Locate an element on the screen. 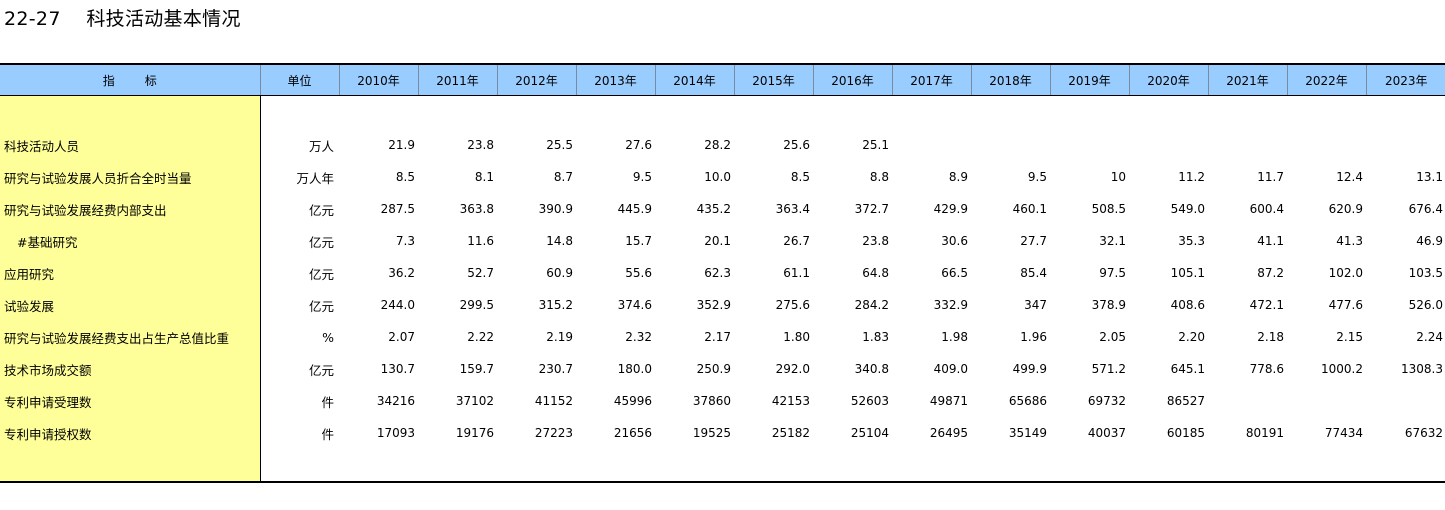 This screenshot has width=1445, height=510. value-cell: 332.9 is located at coordinates (950, 305).